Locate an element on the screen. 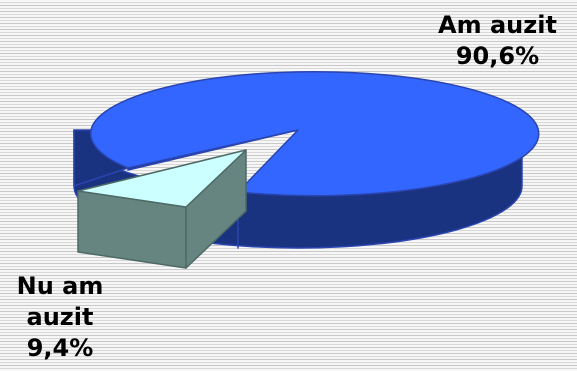  slice-label-nu-am-auzit: Nu am auzit 9,4% is located at coordinates (60, 317).